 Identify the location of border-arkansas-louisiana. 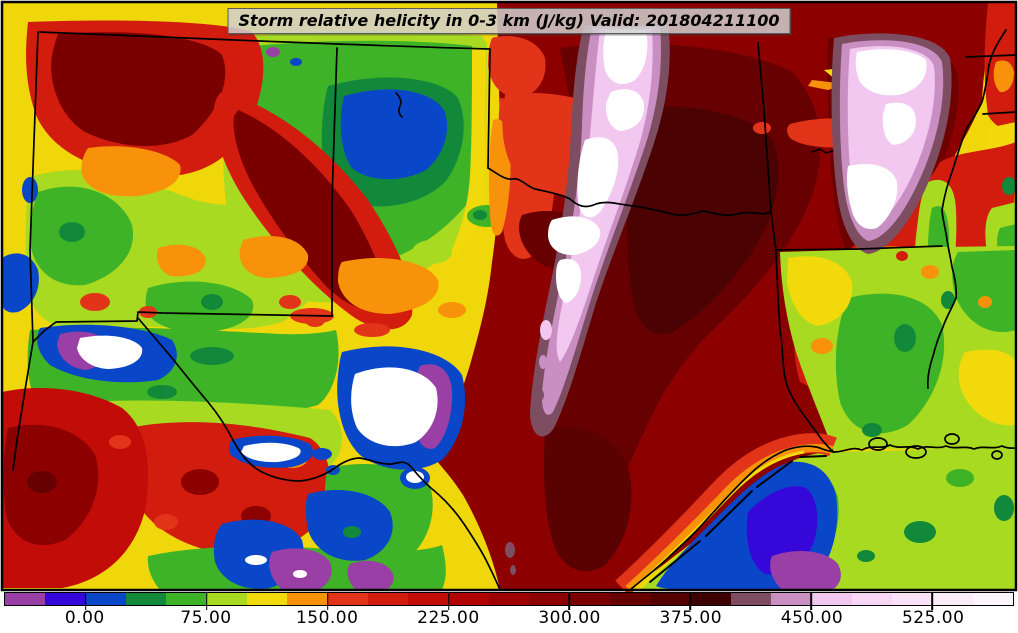
(859, 248).